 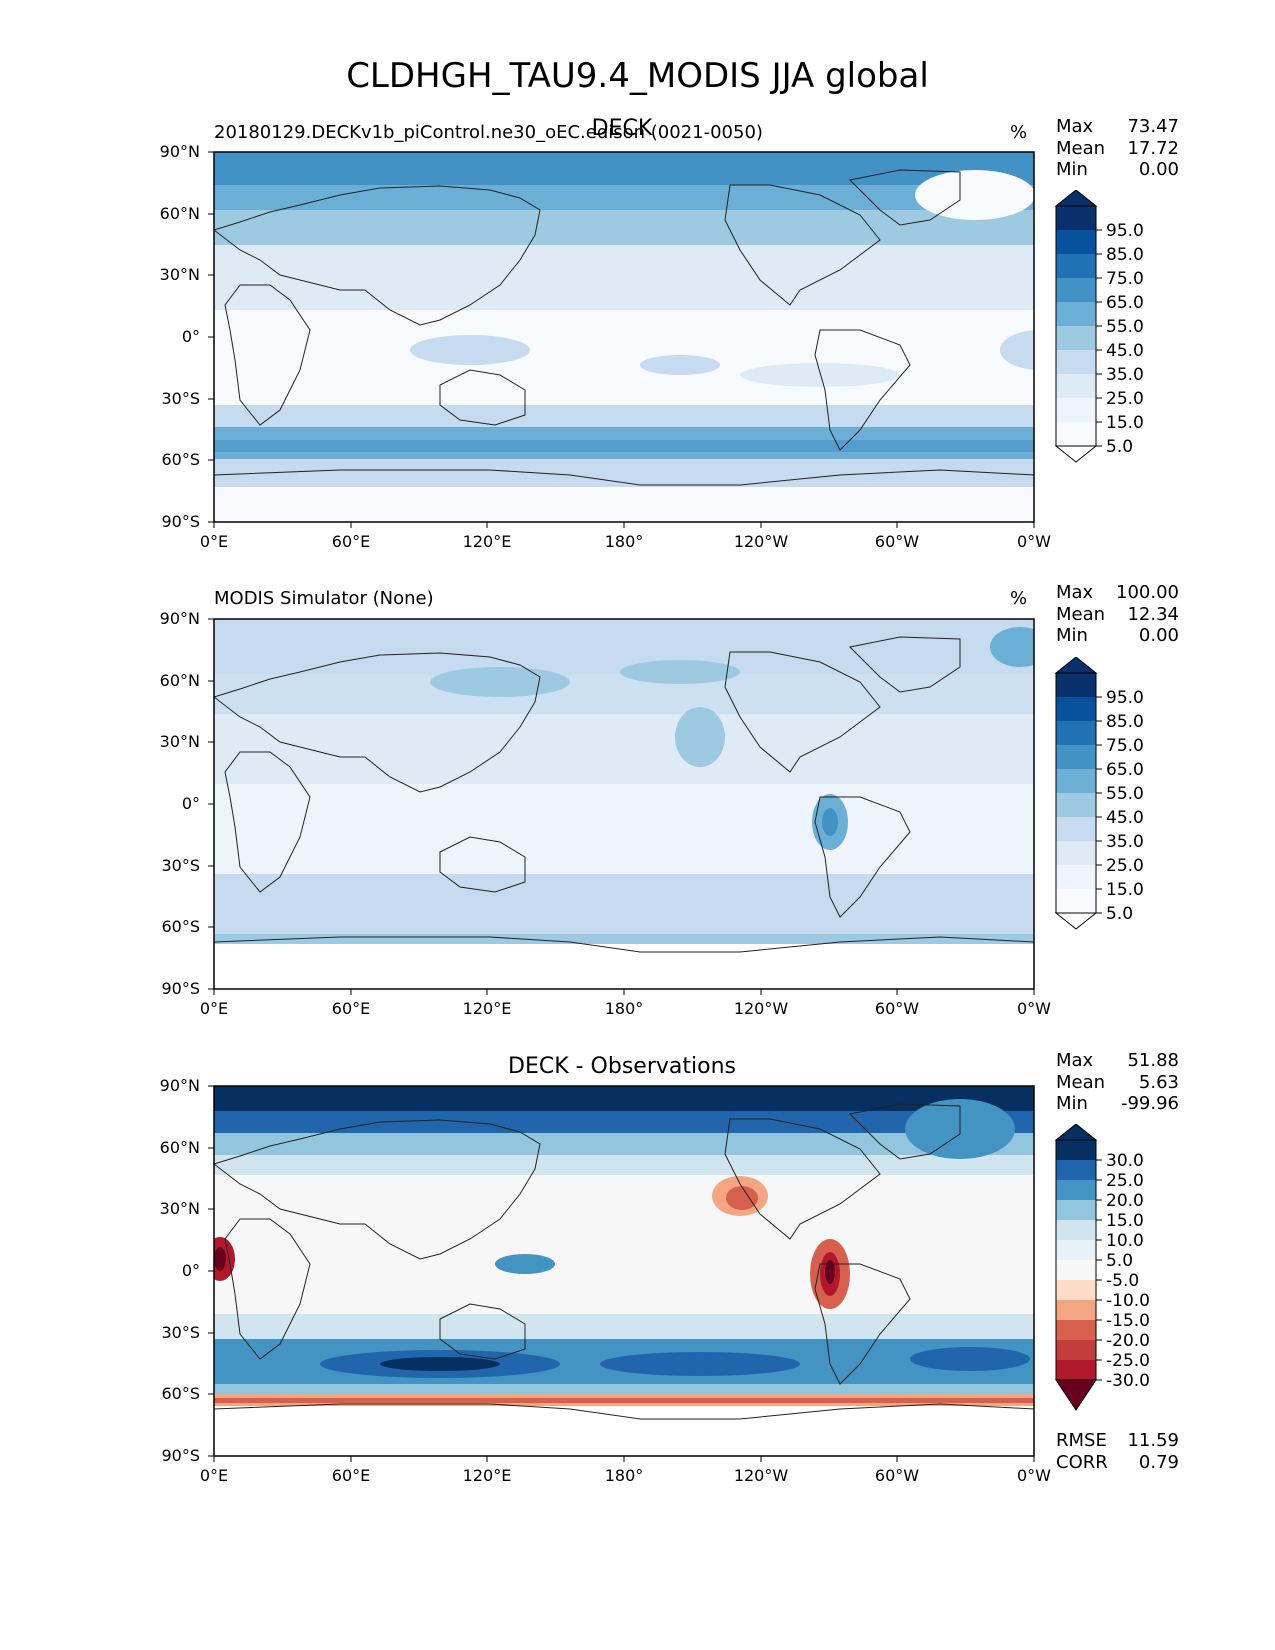 I want to click on panel2-left-title: MODIS Simulator (None), so click(x=324, y=598).